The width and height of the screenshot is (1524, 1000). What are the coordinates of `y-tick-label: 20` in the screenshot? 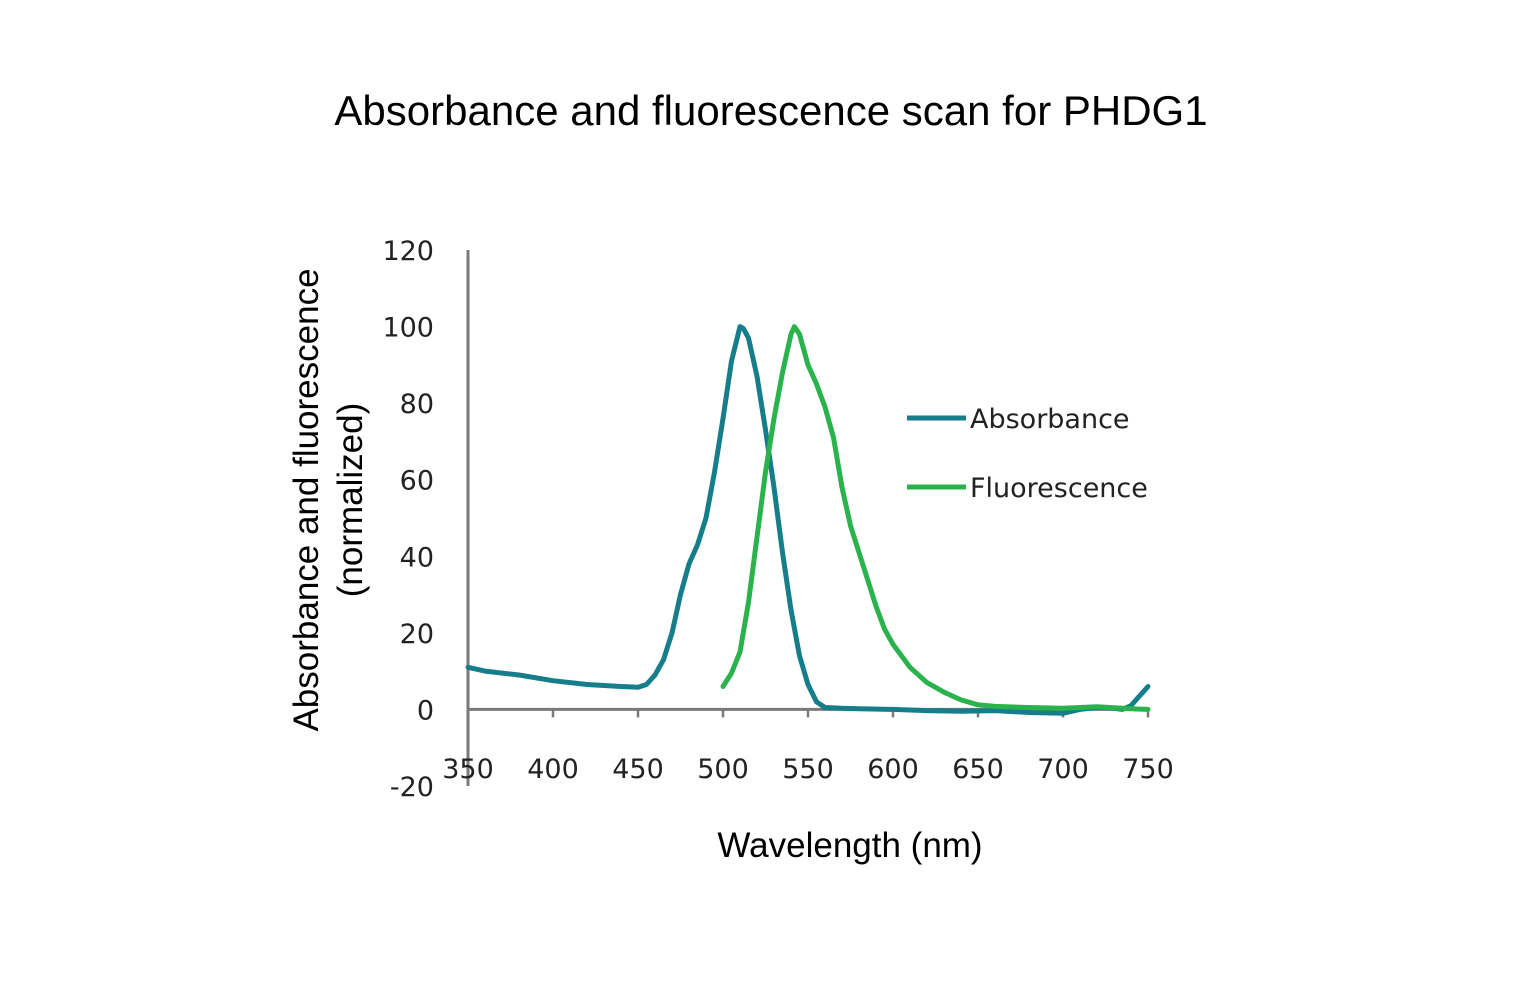 It's located at (417, 634).